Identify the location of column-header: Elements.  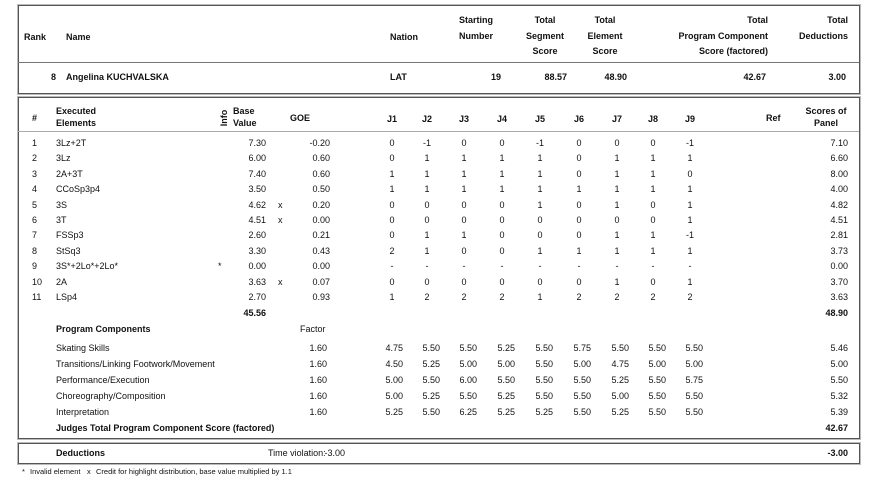
(76, 123).